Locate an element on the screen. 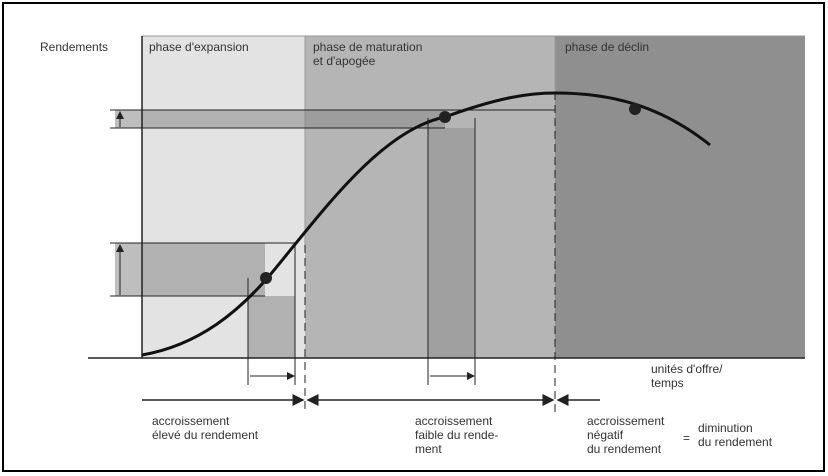 The image size is (828, 476). phase-label: phase de déclin is located at coordinates (607, 47).